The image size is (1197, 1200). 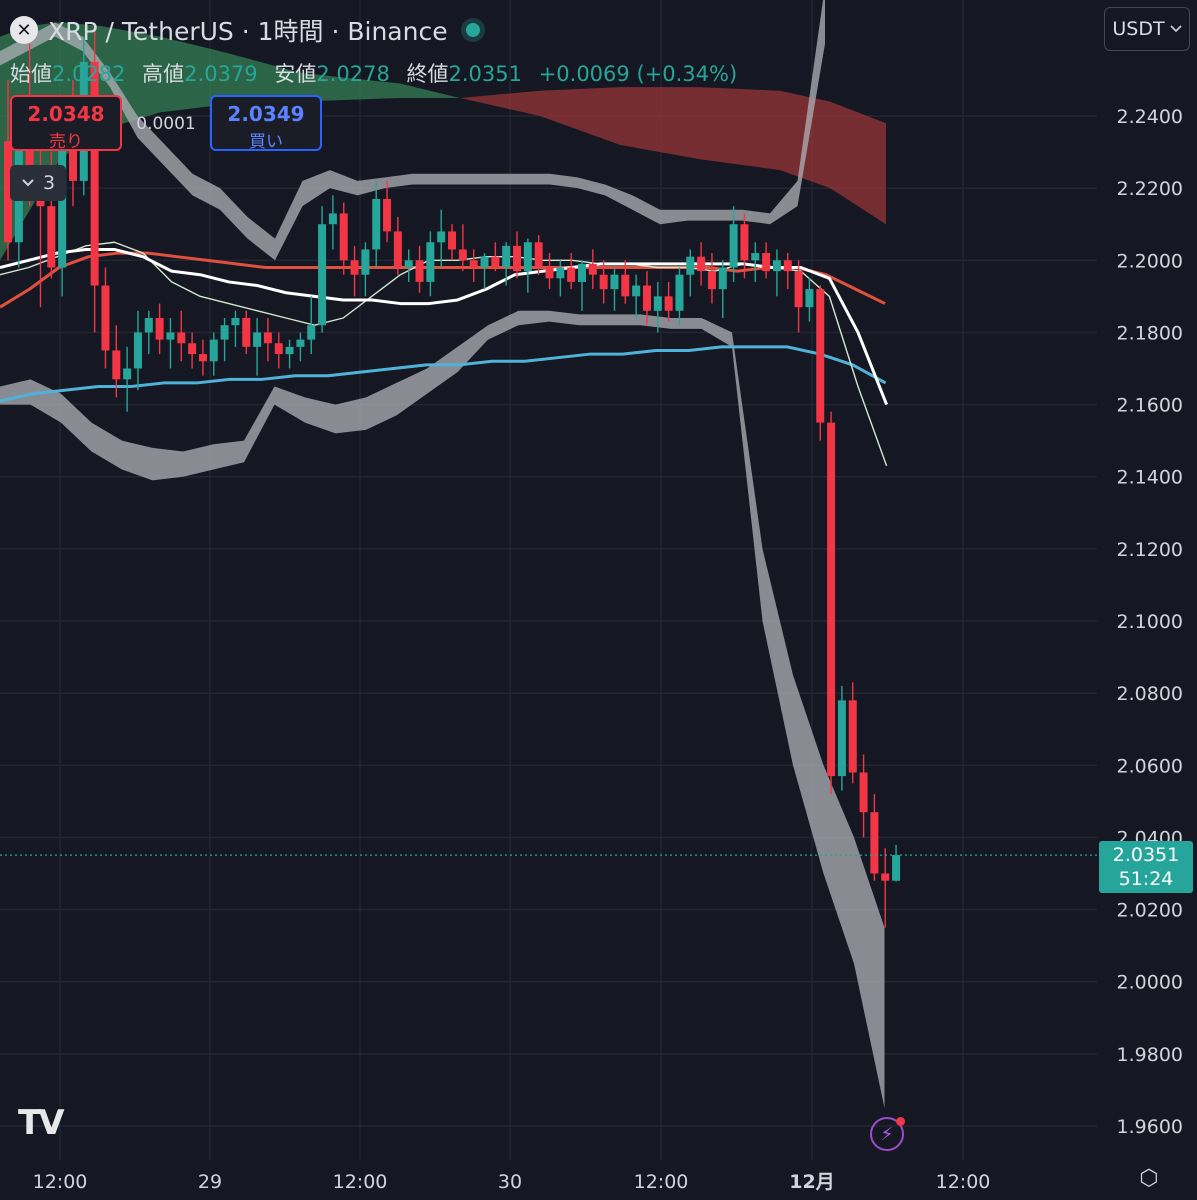 I want to click on notification-dot, so click(x=900, y=1121).